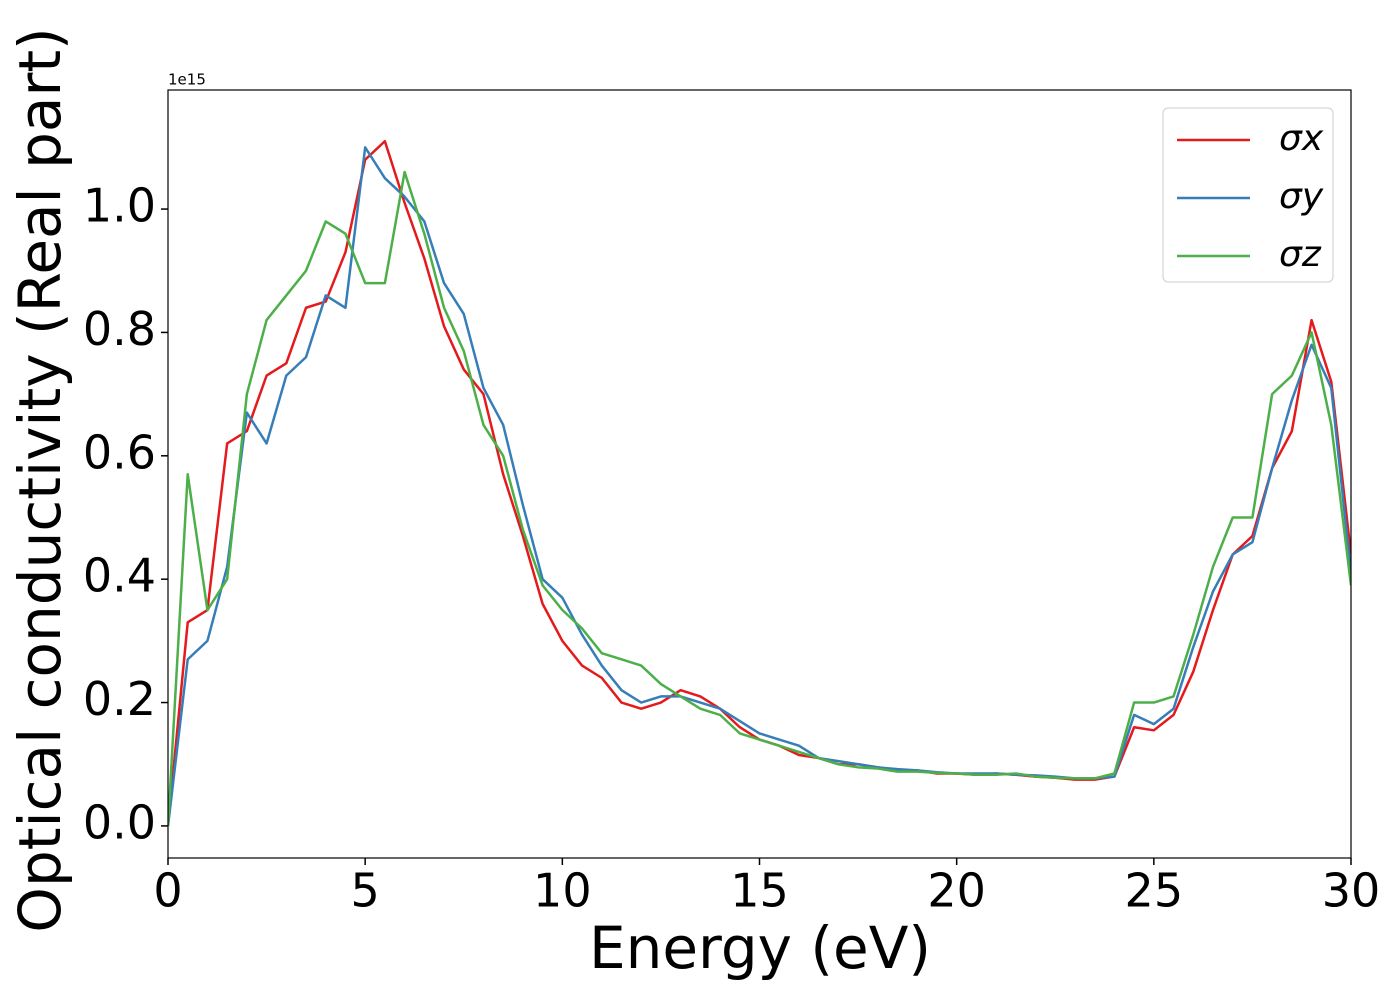 Image resolution: width=1400 pixels, height=1000 pixels. What do you see at coordinates (119, 206) in the screenshot?
I see `y-tick-label: 1.0` at bounding box center [119, 206].